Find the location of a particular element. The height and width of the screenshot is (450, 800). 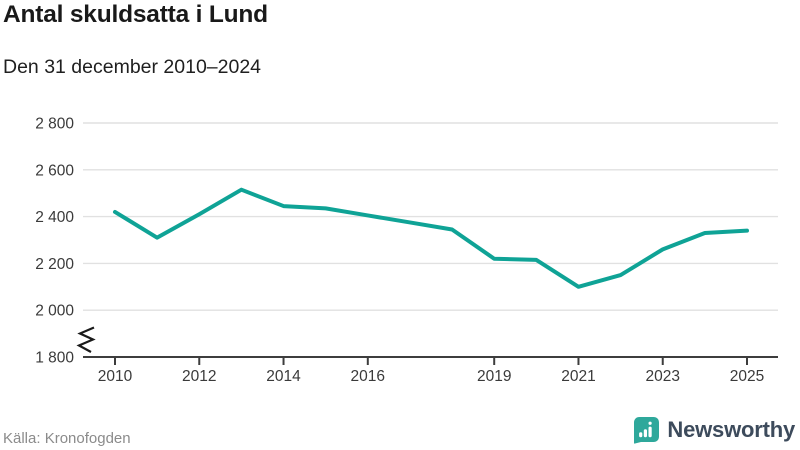

x-tick-label: 2019 is located at coordinates (494, 376).